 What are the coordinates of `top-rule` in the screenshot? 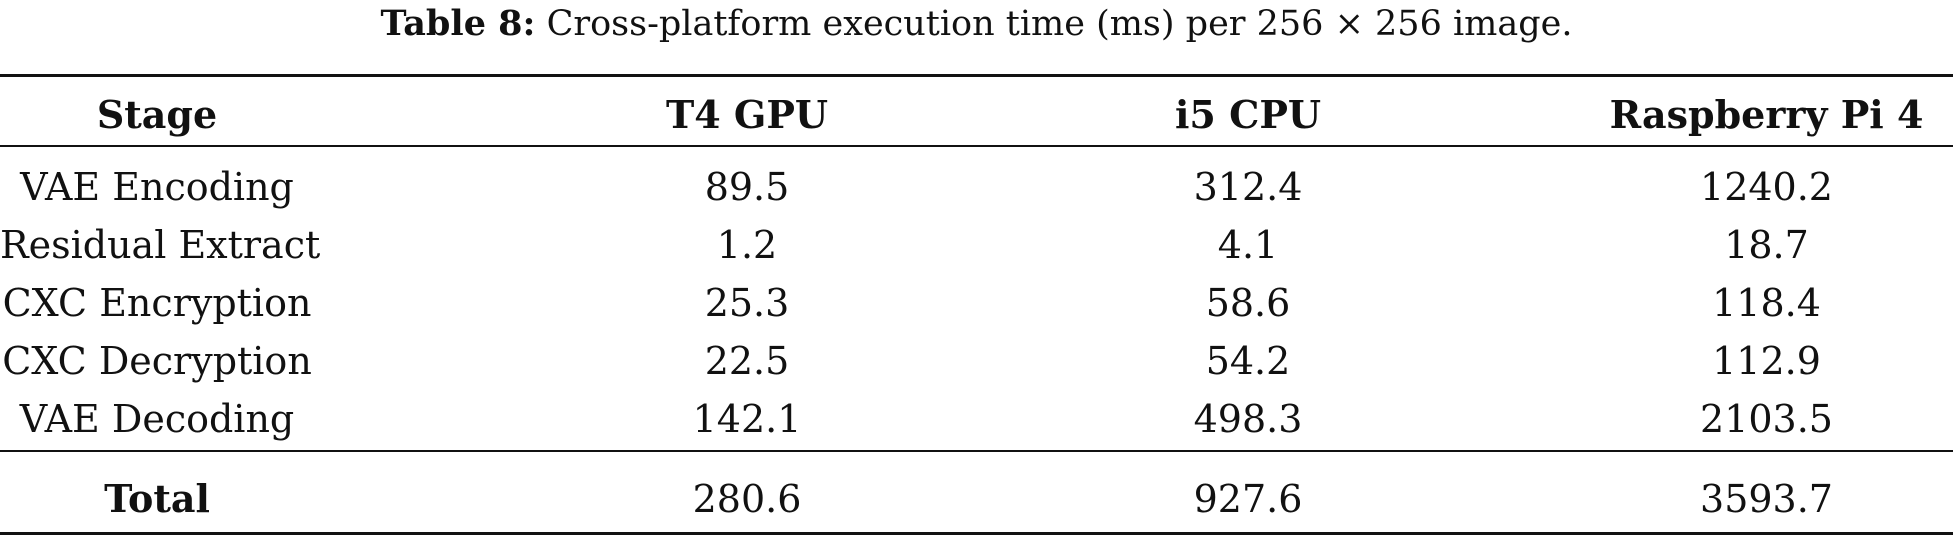 It's located at (976, 75).